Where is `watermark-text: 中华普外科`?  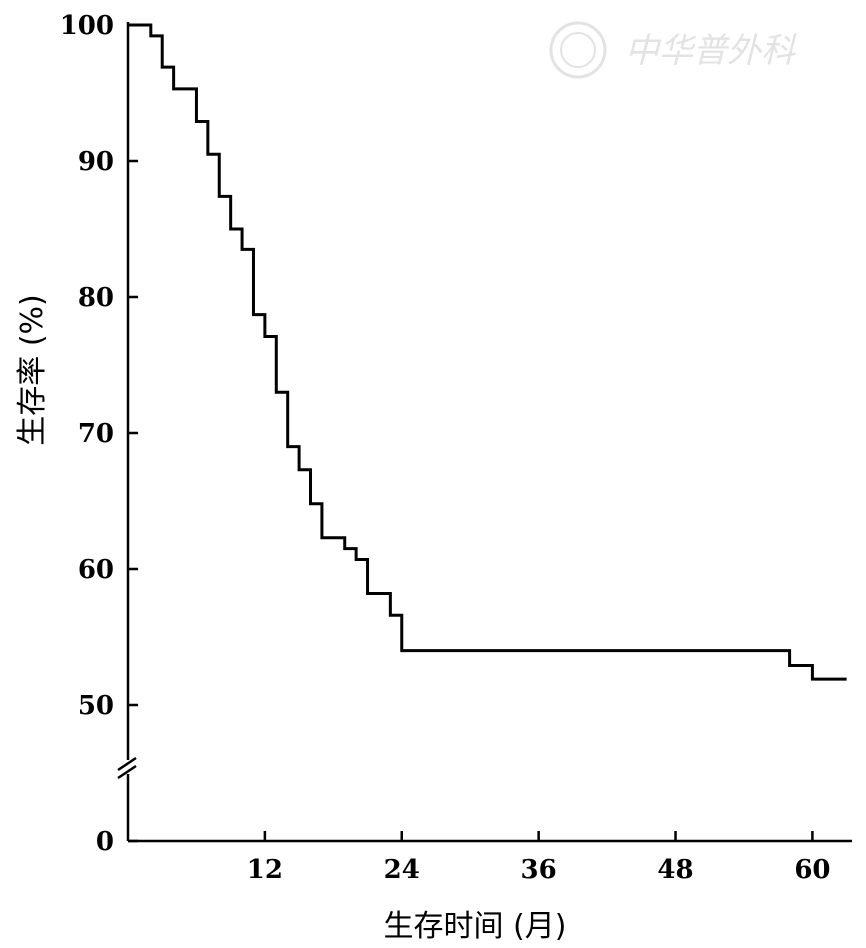 watermark-text: 中华普外科 is located at coordinates (711, 51).